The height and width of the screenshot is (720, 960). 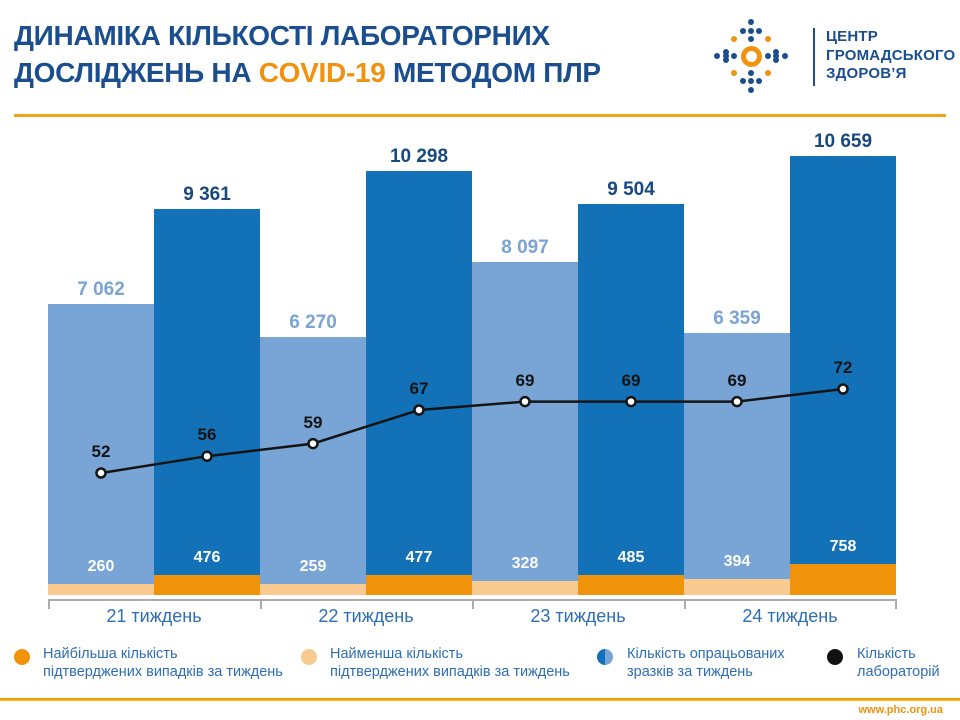 I want to click on confirmed-value-label: 485, so click(x=631, y=557).